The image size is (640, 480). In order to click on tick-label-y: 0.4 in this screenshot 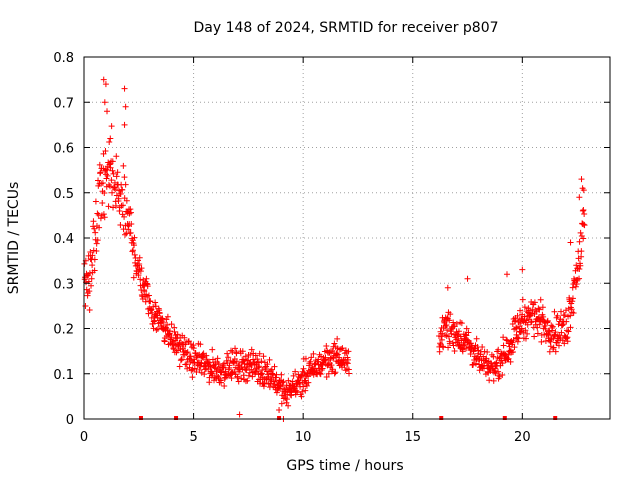, I will do `click(63, 239)`.